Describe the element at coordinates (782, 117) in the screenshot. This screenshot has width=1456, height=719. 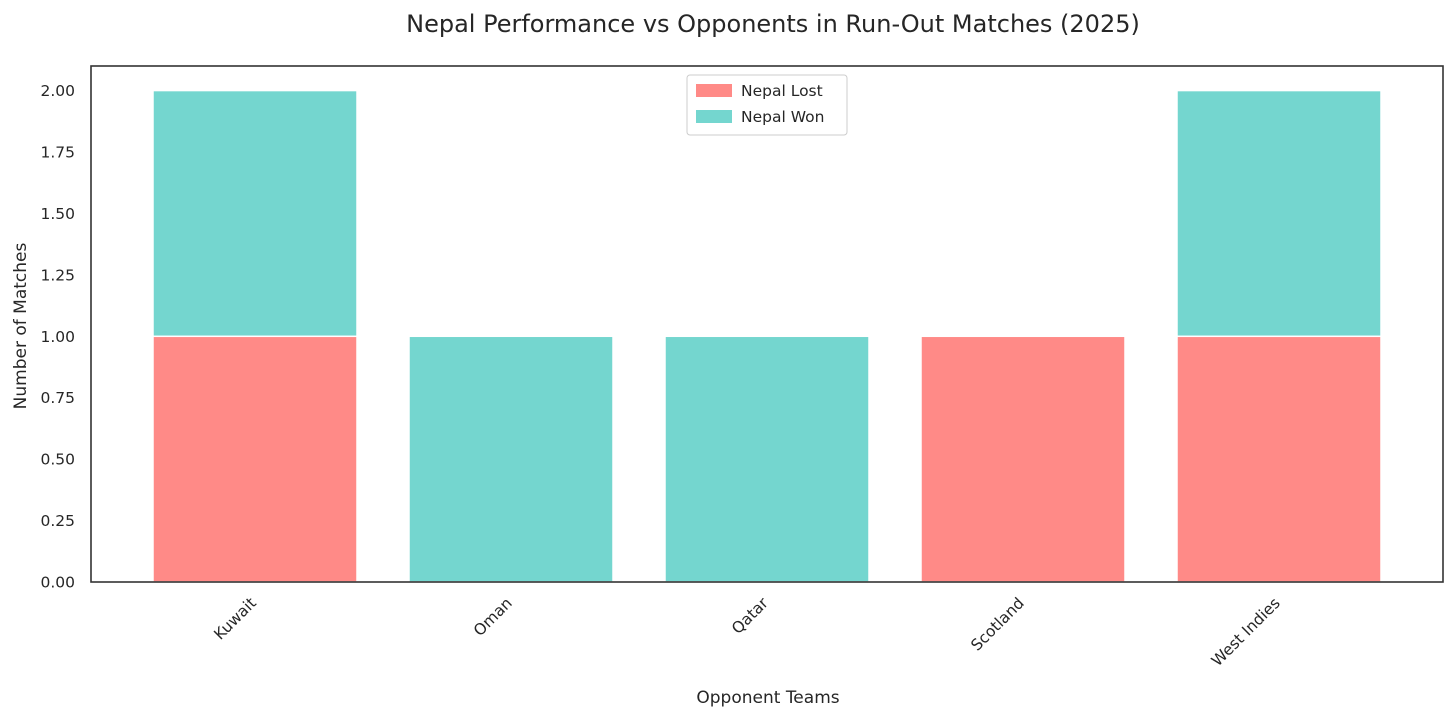
I see `legend-entry: Nepal Won` at that location.